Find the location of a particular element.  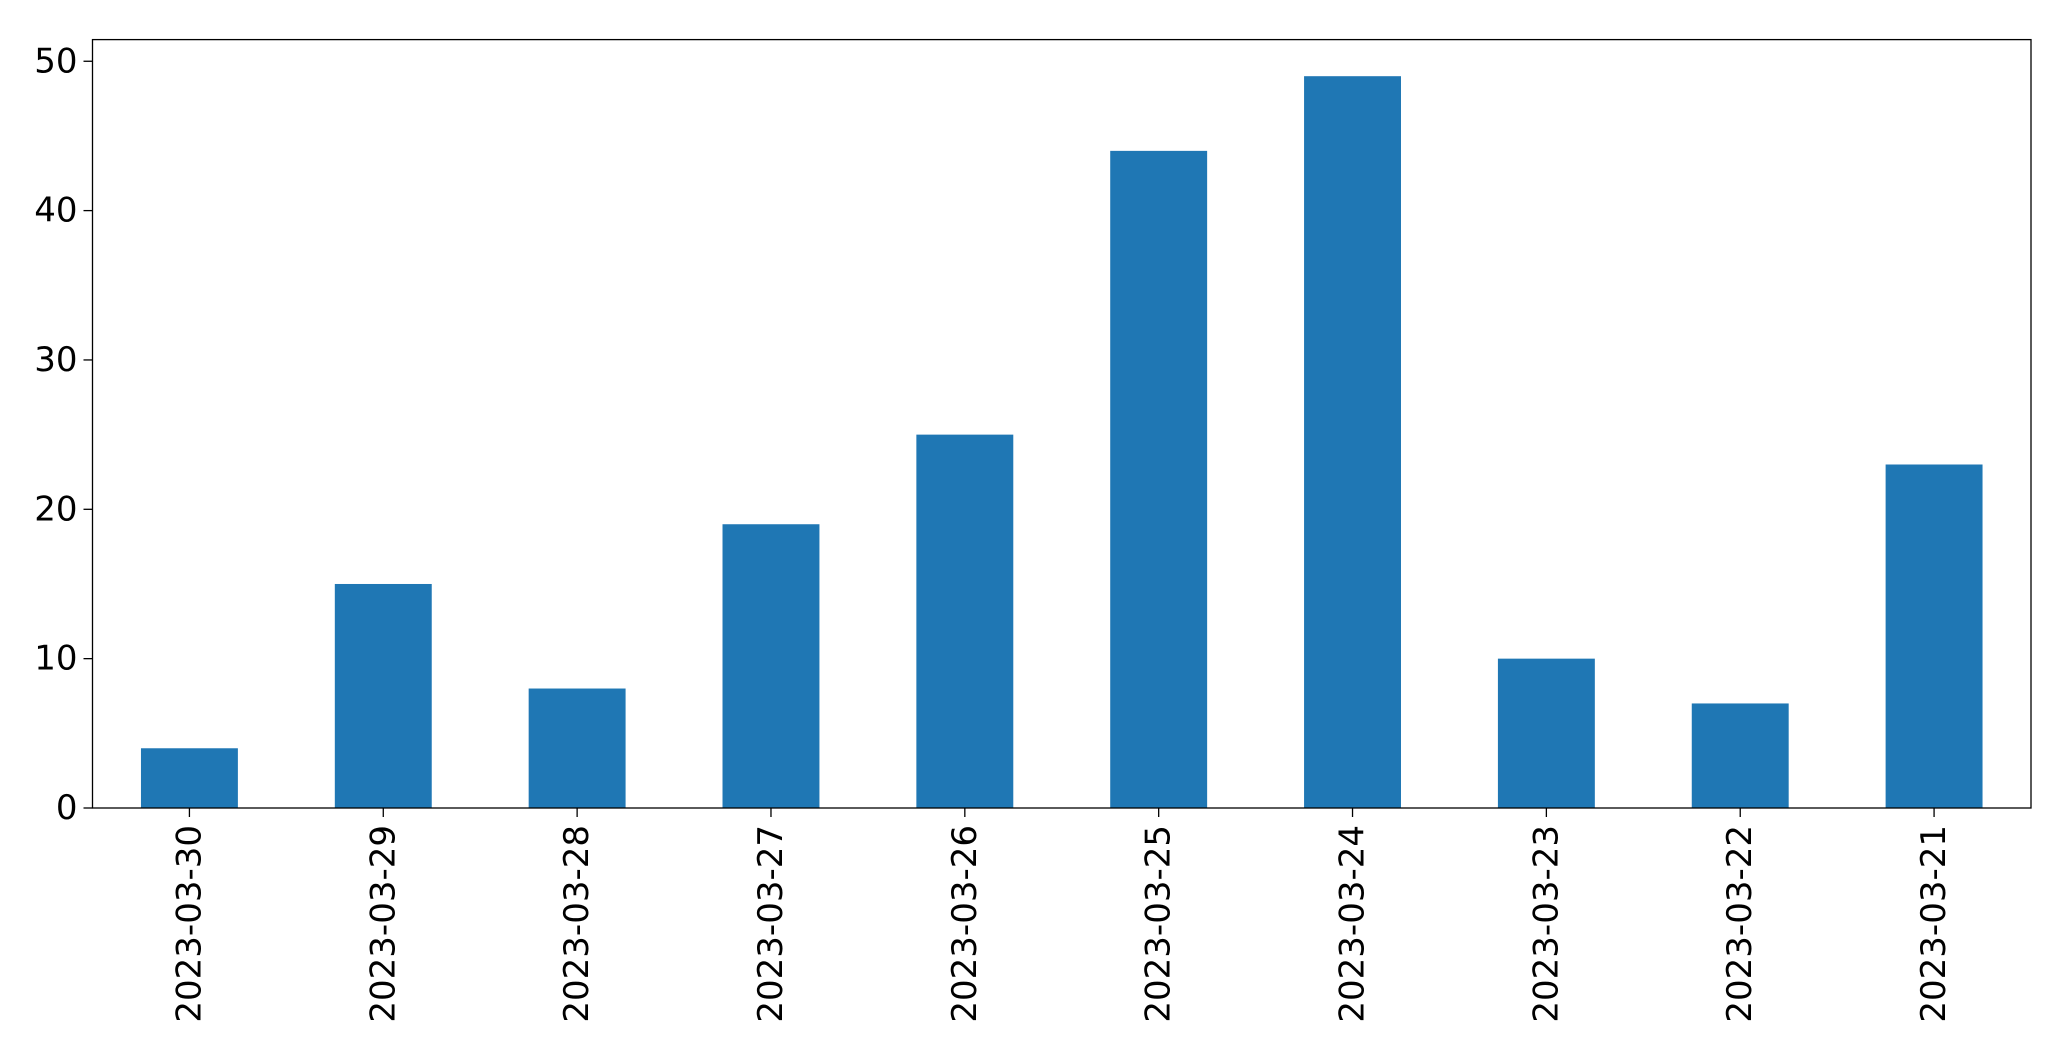

x-tick-label: 2023-03-23 is located at coordinates (1546, 924).